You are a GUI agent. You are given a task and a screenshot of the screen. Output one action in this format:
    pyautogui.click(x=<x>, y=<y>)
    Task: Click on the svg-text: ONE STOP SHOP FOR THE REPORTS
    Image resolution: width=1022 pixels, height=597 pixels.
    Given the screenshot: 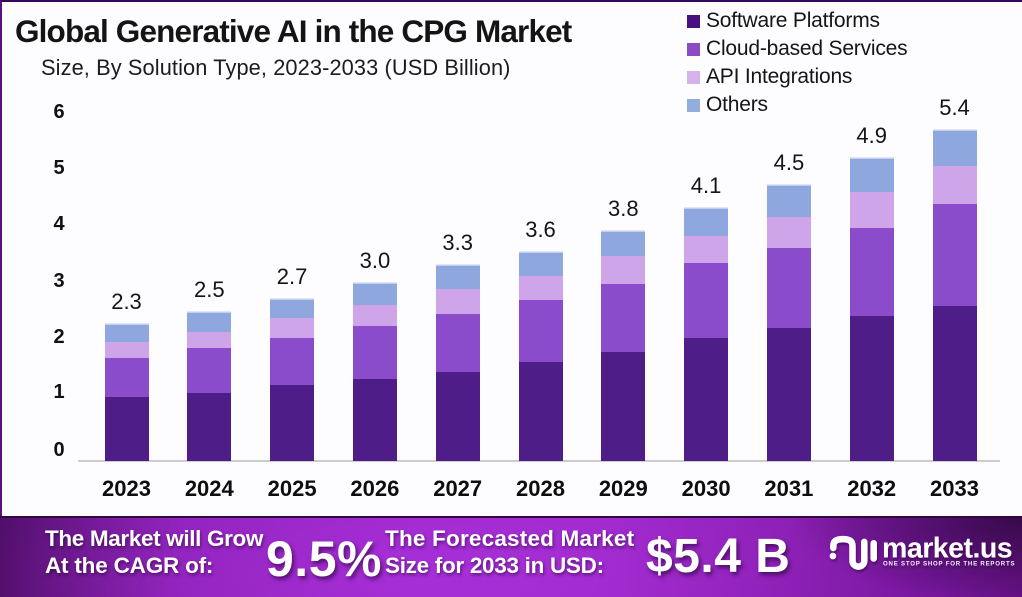 What is the action you would take?
    pyautogui.click(x=949, y=564)
    